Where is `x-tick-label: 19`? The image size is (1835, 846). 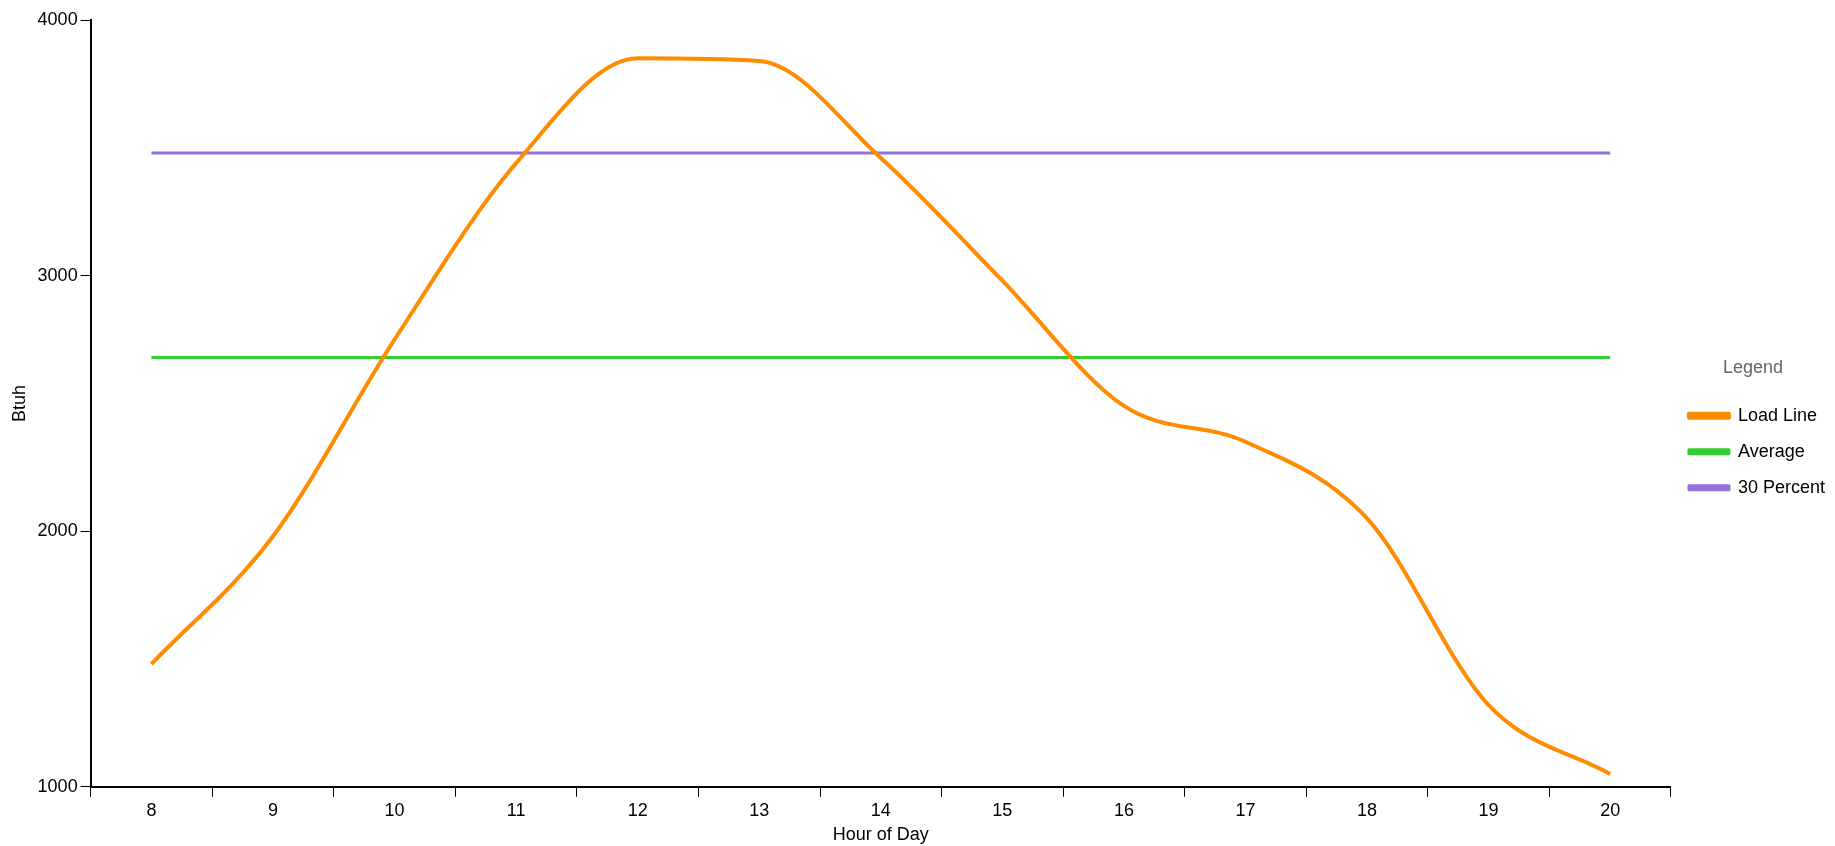
x-tick-label: 19 is located at coordinates (1488, 809).